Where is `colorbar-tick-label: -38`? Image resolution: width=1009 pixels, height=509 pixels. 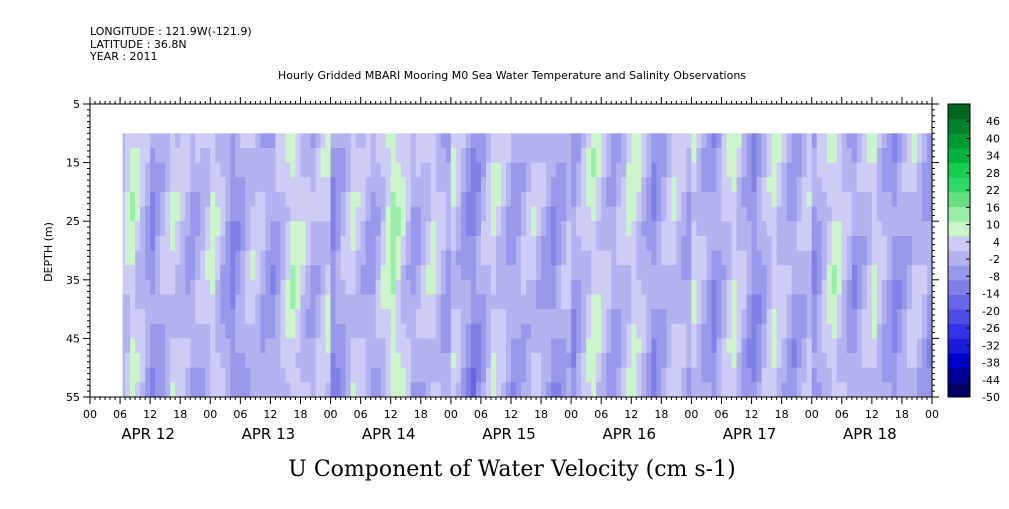 colorbar-tick-label: -38 is located at coordinates (991, 363).